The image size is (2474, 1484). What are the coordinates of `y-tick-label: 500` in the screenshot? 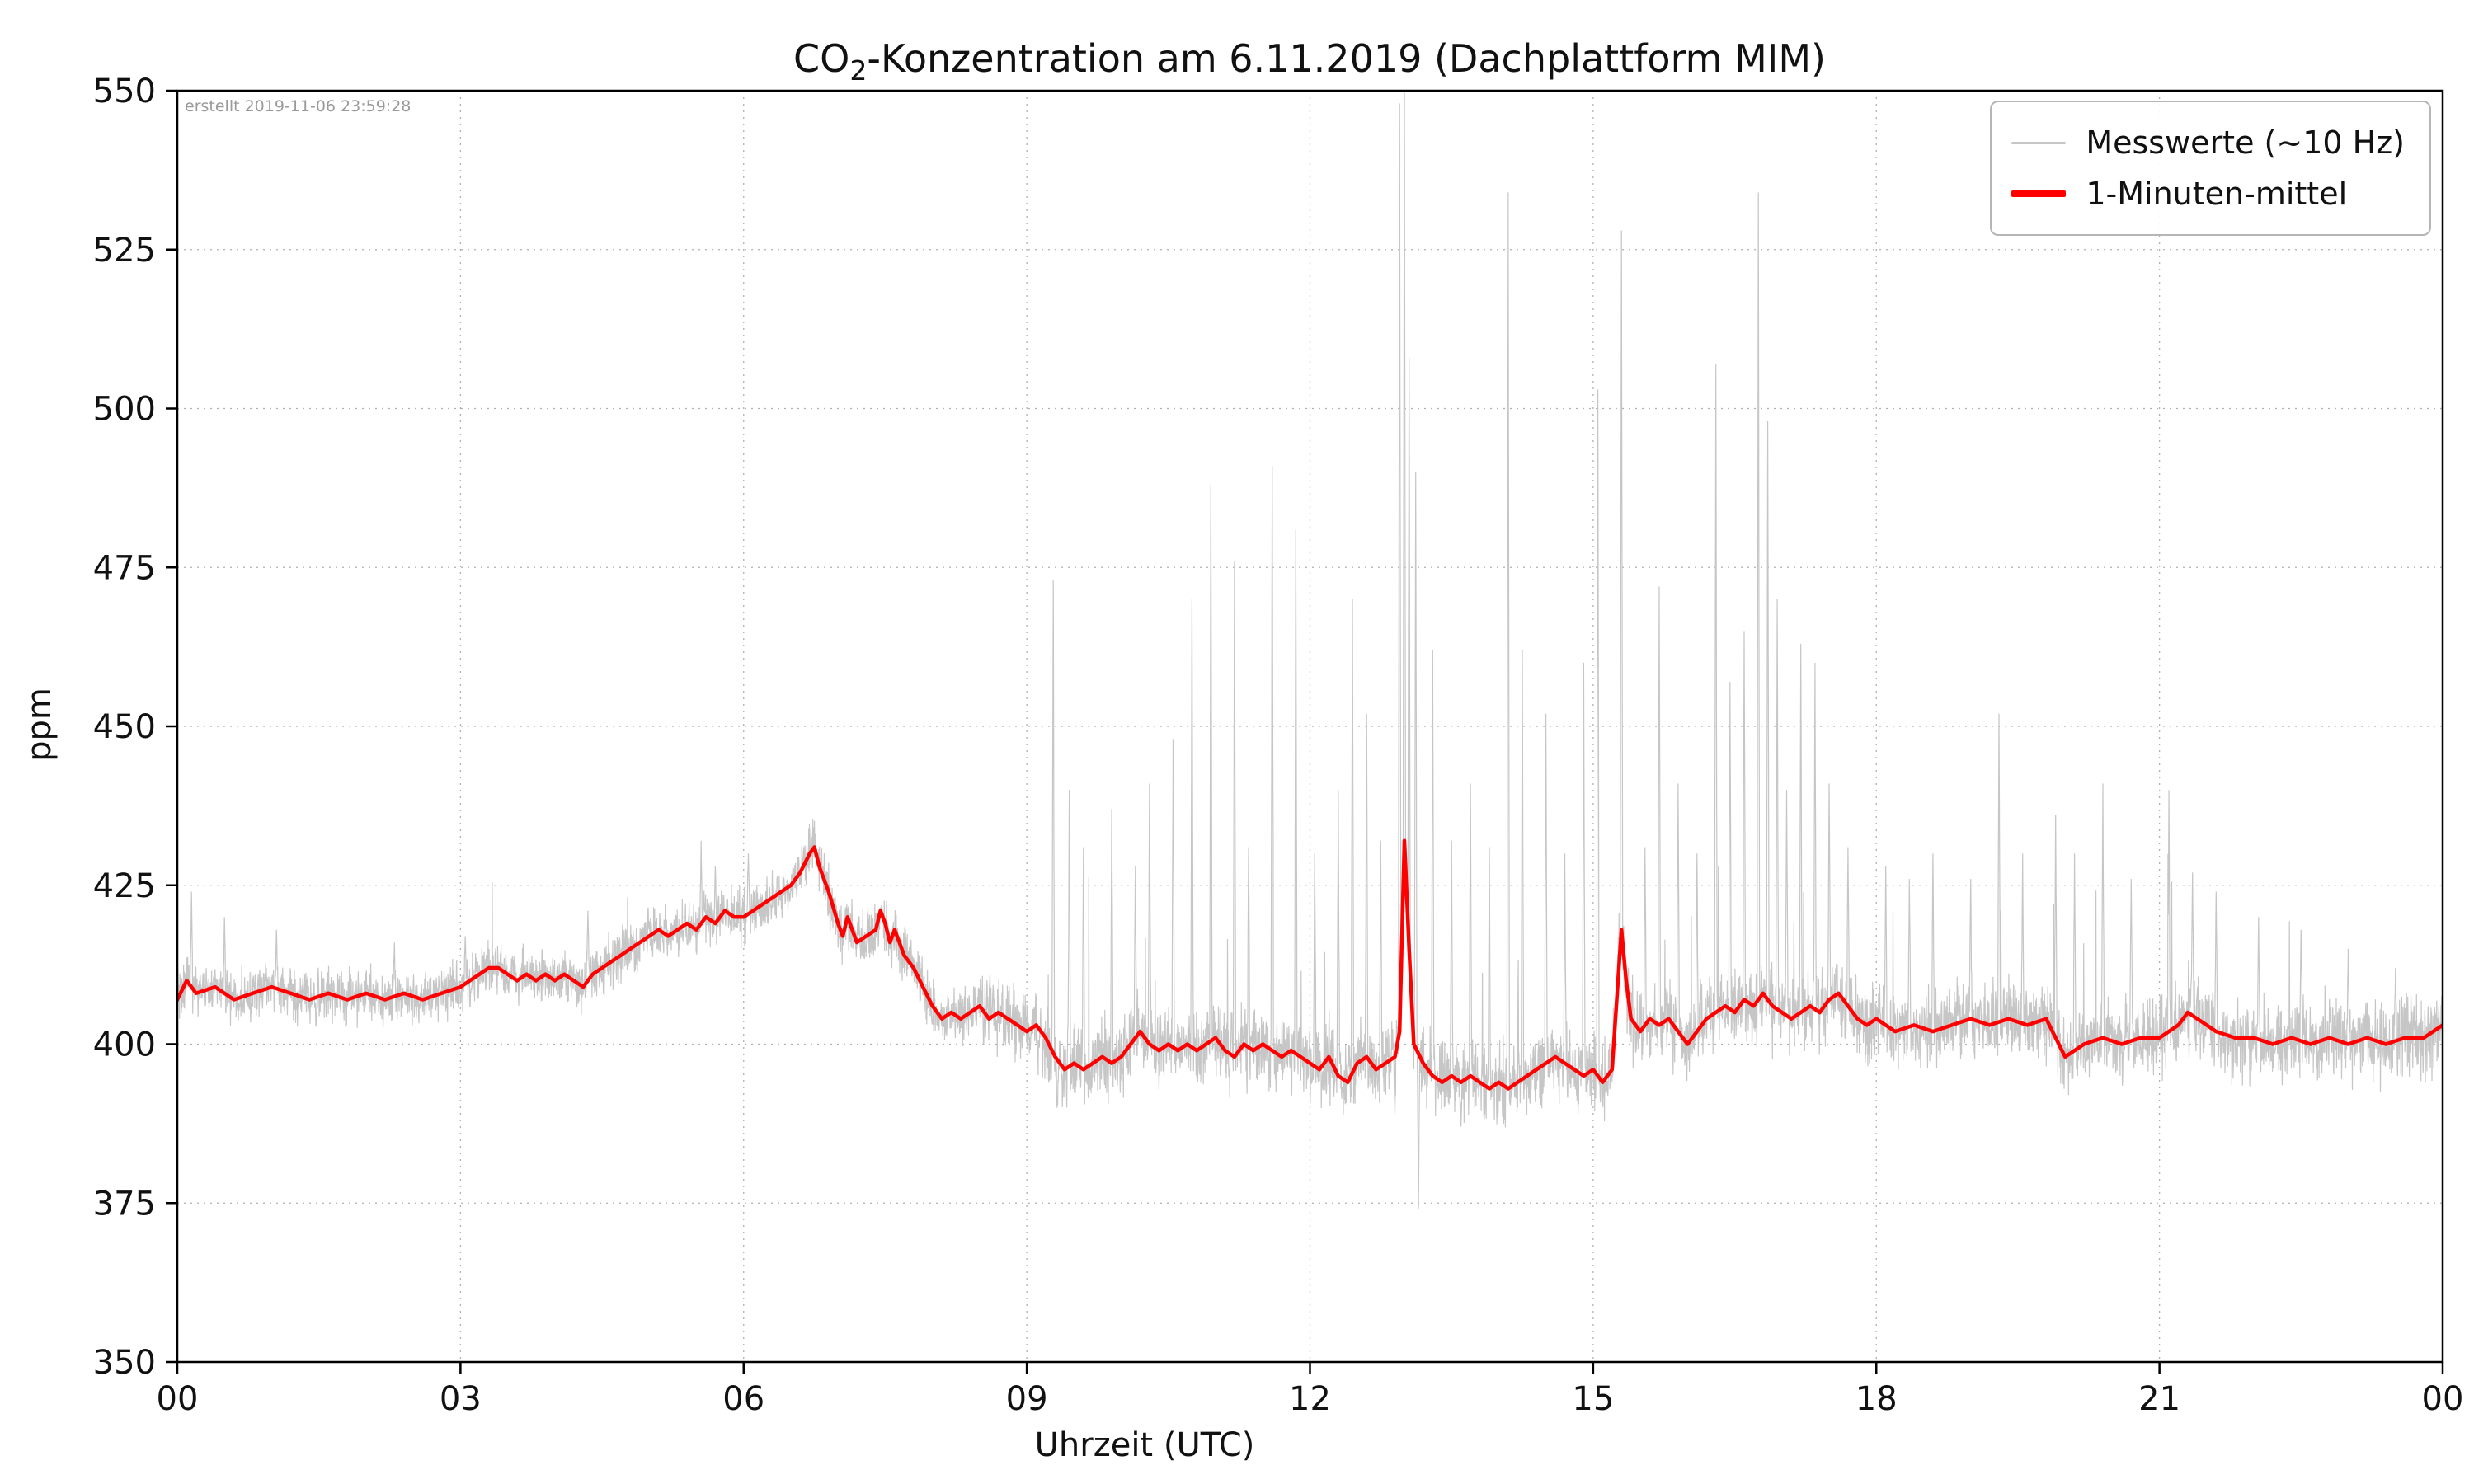 It's located at (124, 410).